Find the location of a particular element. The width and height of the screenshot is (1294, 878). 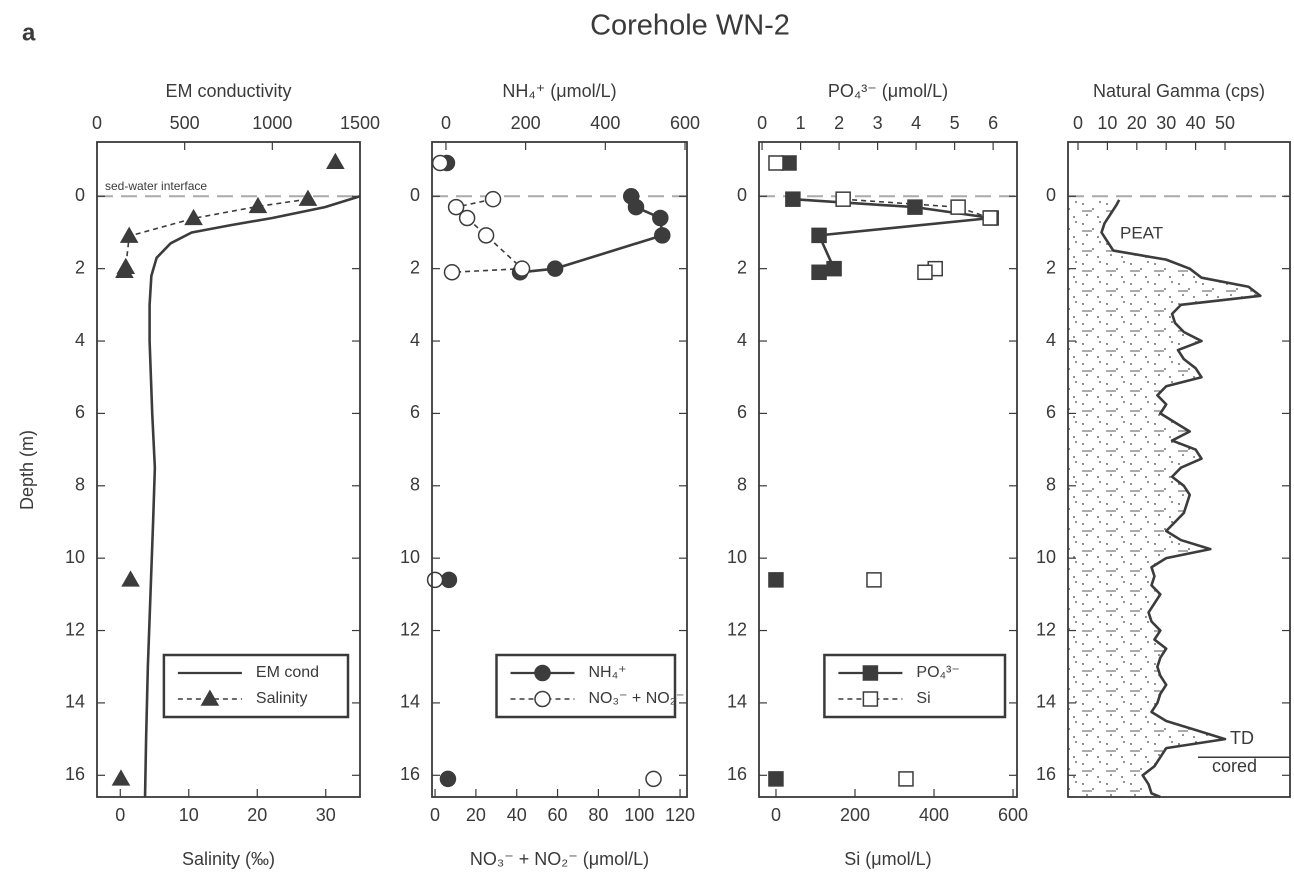

x-axis-label: Natural Gamma (cps) is located at coordinates (1179, 91).